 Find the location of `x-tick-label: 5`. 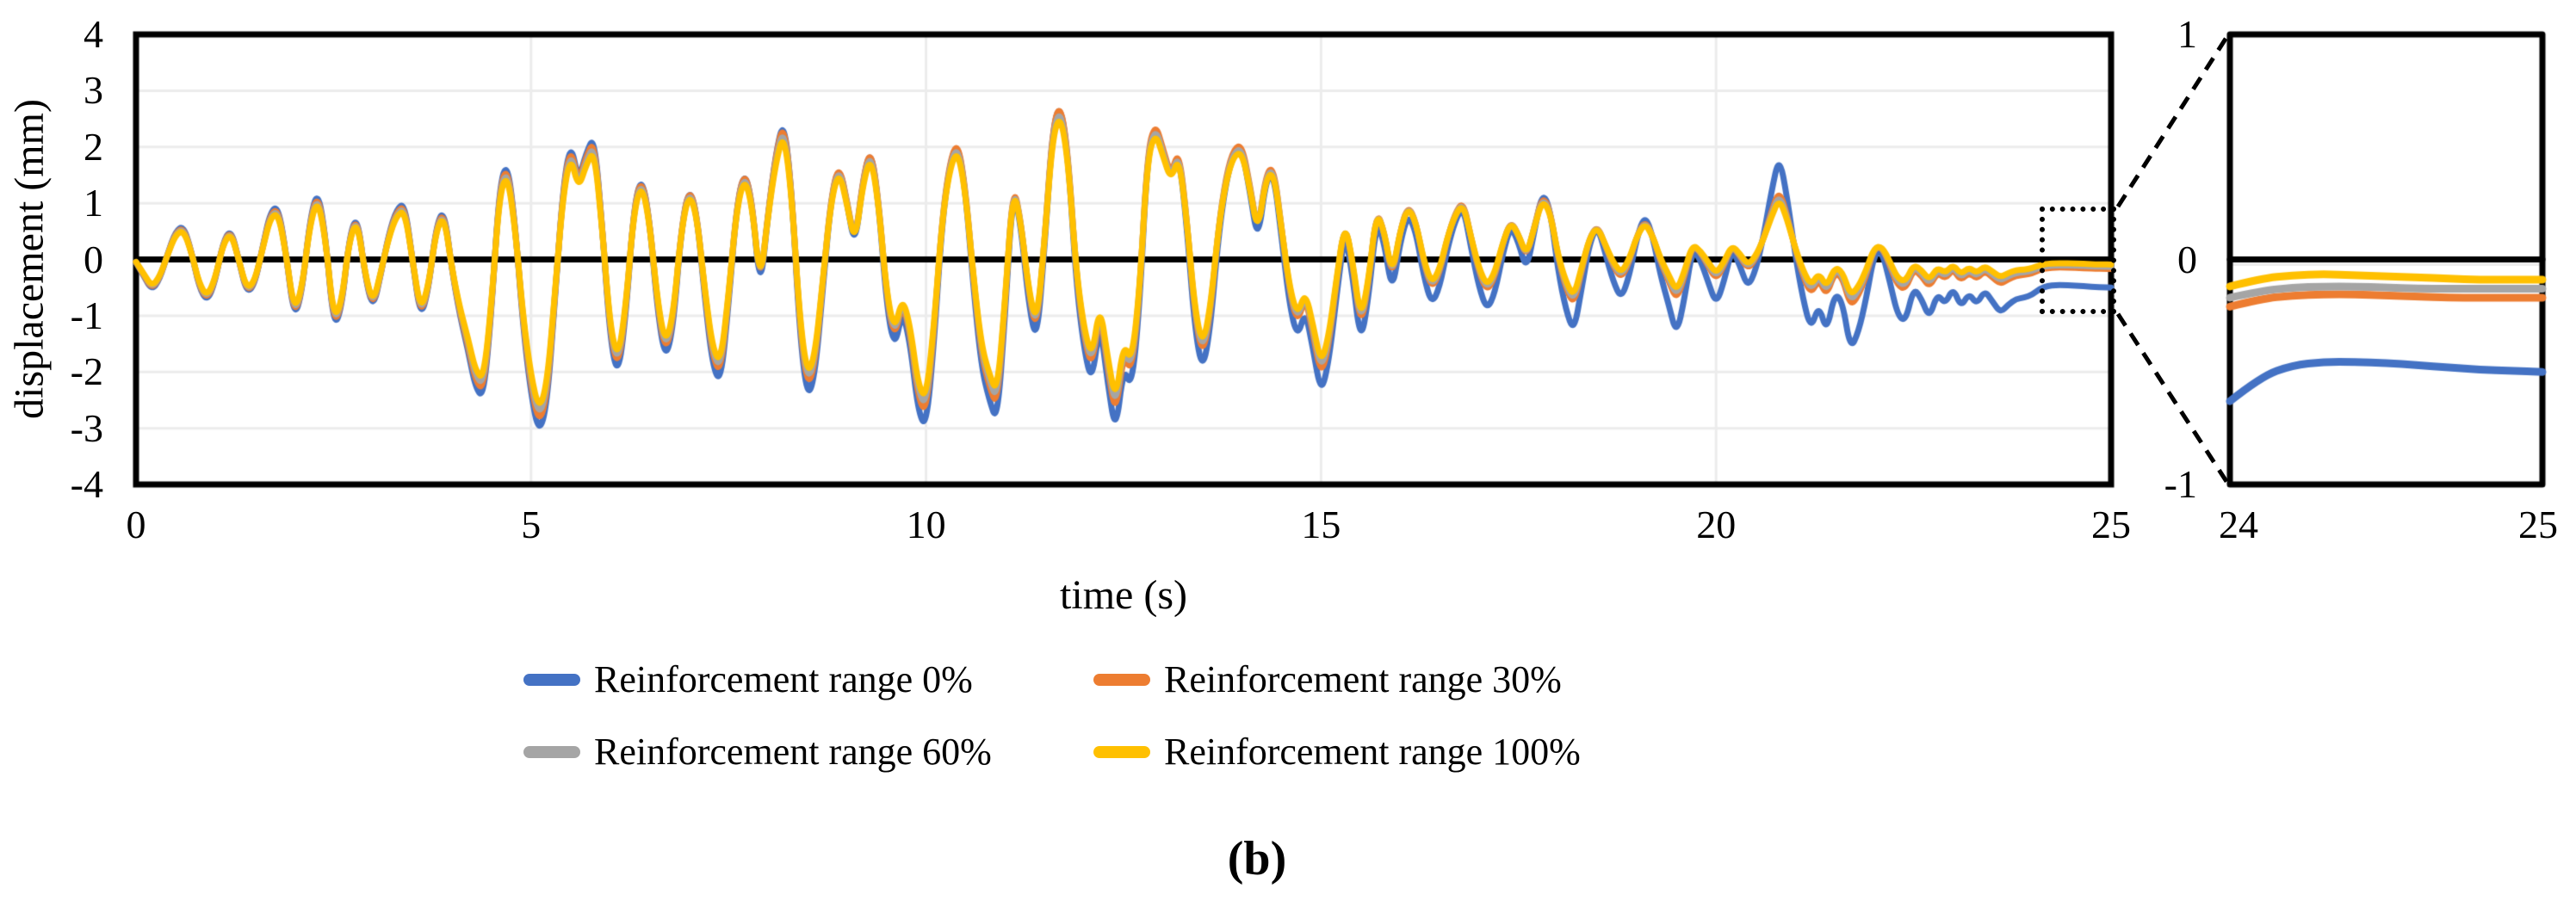

x-tick-label: 5 is located at coordinates (532, 524).